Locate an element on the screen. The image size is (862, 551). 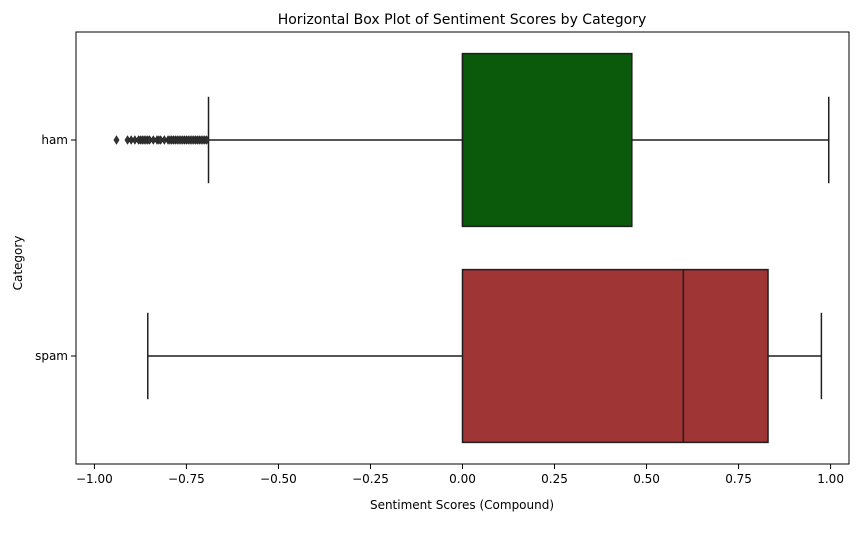
spam-box is located at coordinates (615, 356).